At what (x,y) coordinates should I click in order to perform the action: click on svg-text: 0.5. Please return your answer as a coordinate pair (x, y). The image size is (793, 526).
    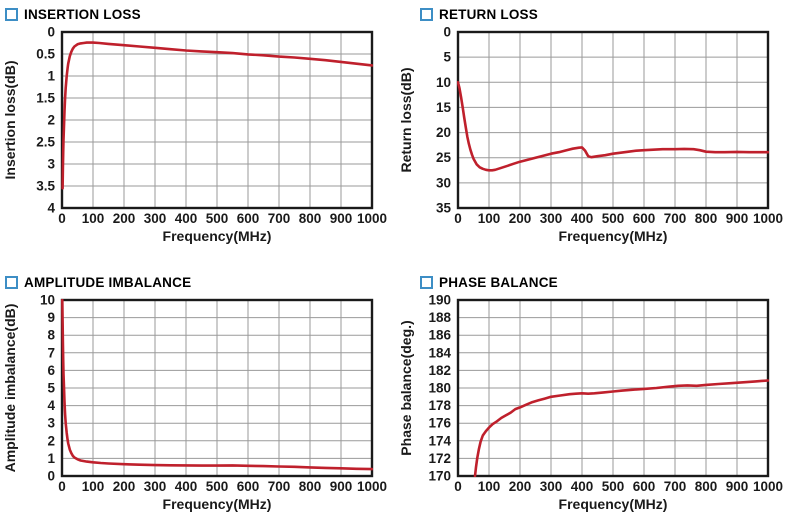
    Looking at the image, I should click on (45, 54).